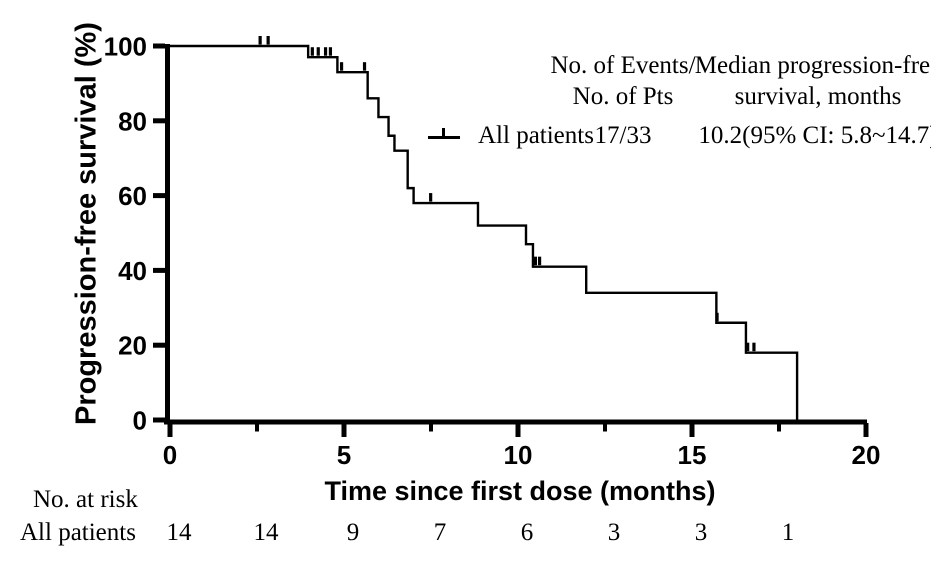 This screenshot has width=931, height=586. I want to click on y-tick-label: 100, so click(125, 47).